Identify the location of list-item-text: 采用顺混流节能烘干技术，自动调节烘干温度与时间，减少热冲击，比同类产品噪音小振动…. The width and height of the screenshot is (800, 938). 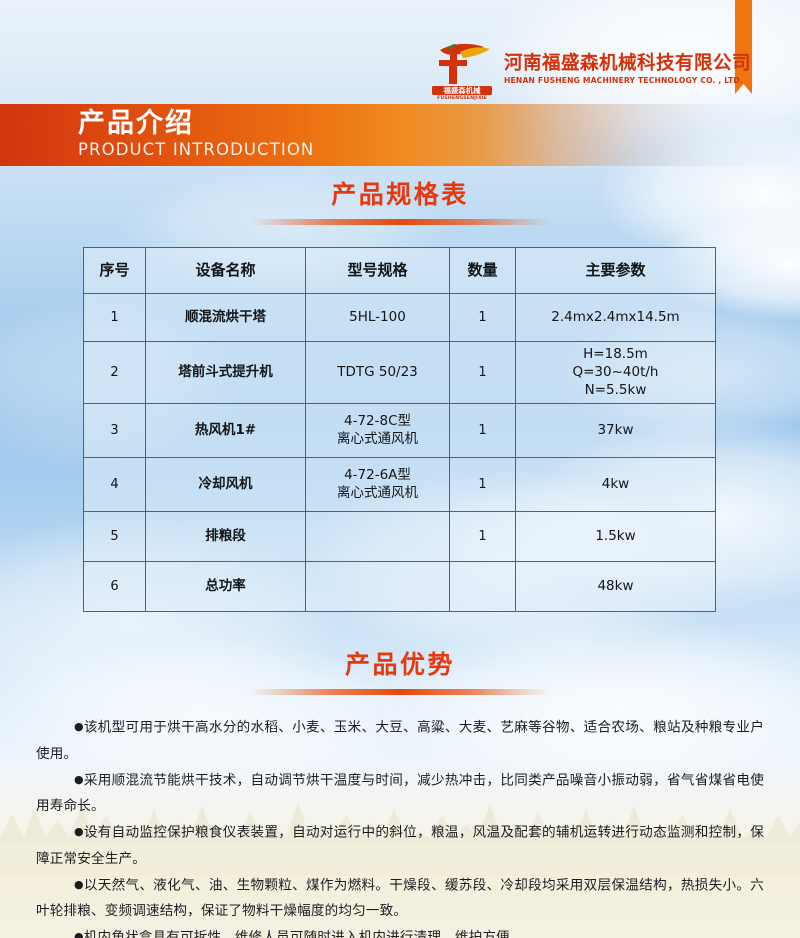
(400, 793).